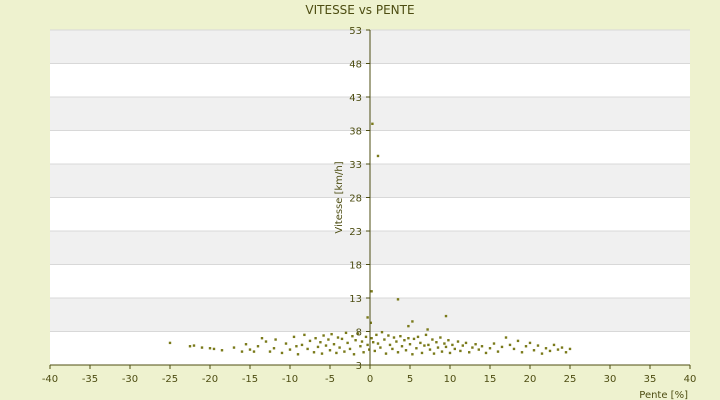  Describe the element at coordinates (450, 379) in the screenshot. I see `x-tick-label: 10` at that location.